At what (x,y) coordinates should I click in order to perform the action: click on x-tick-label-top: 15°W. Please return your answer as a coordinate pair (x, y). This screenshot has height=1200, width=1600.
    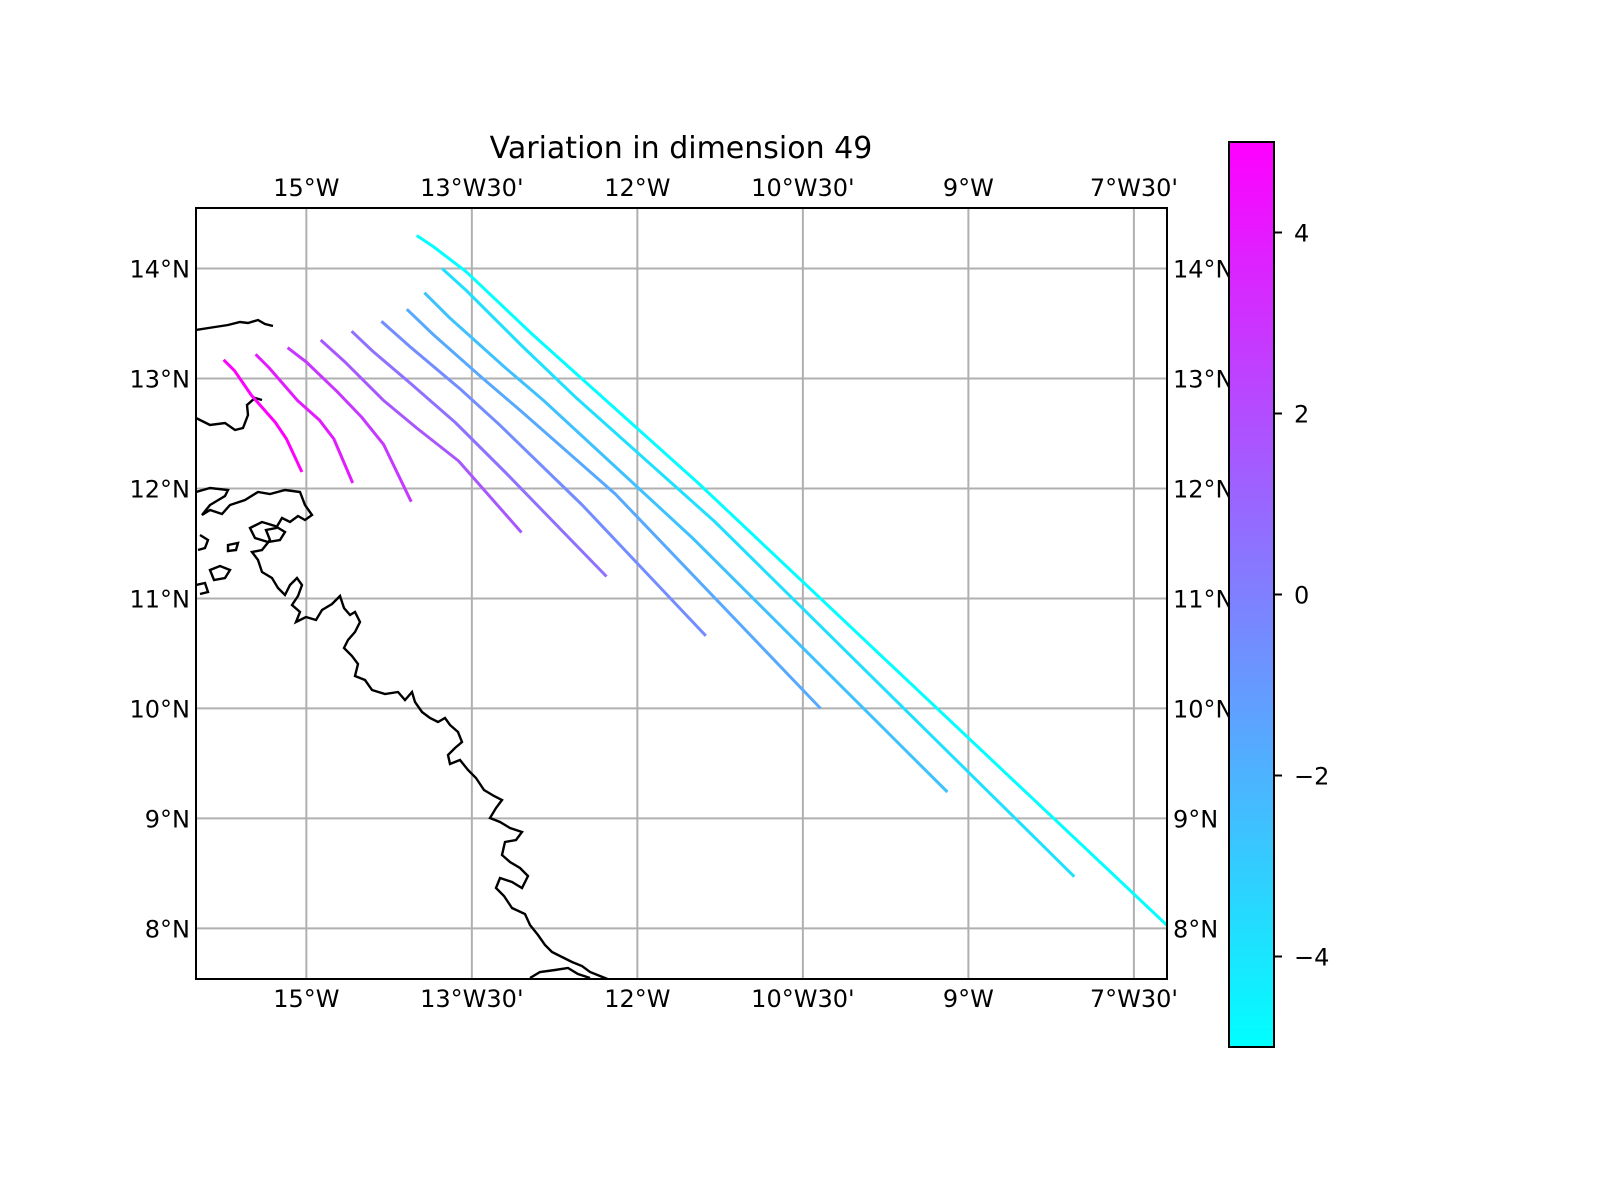
    Looking at the image, I should click on (306, 188).